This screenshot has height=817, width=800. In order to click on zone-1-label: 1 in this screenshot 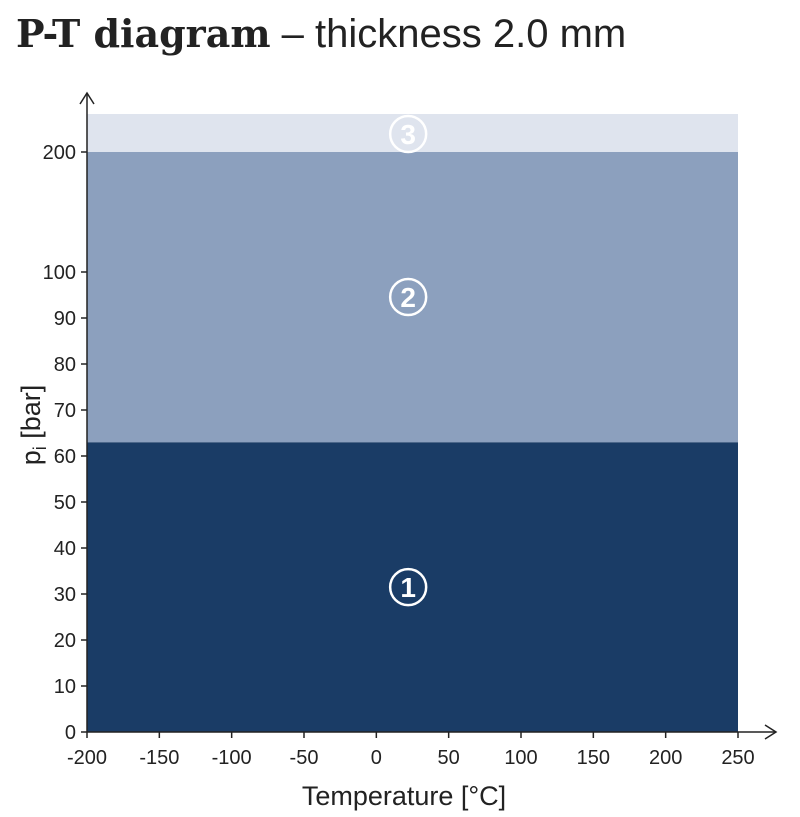, I will do `click(408, 587)`.